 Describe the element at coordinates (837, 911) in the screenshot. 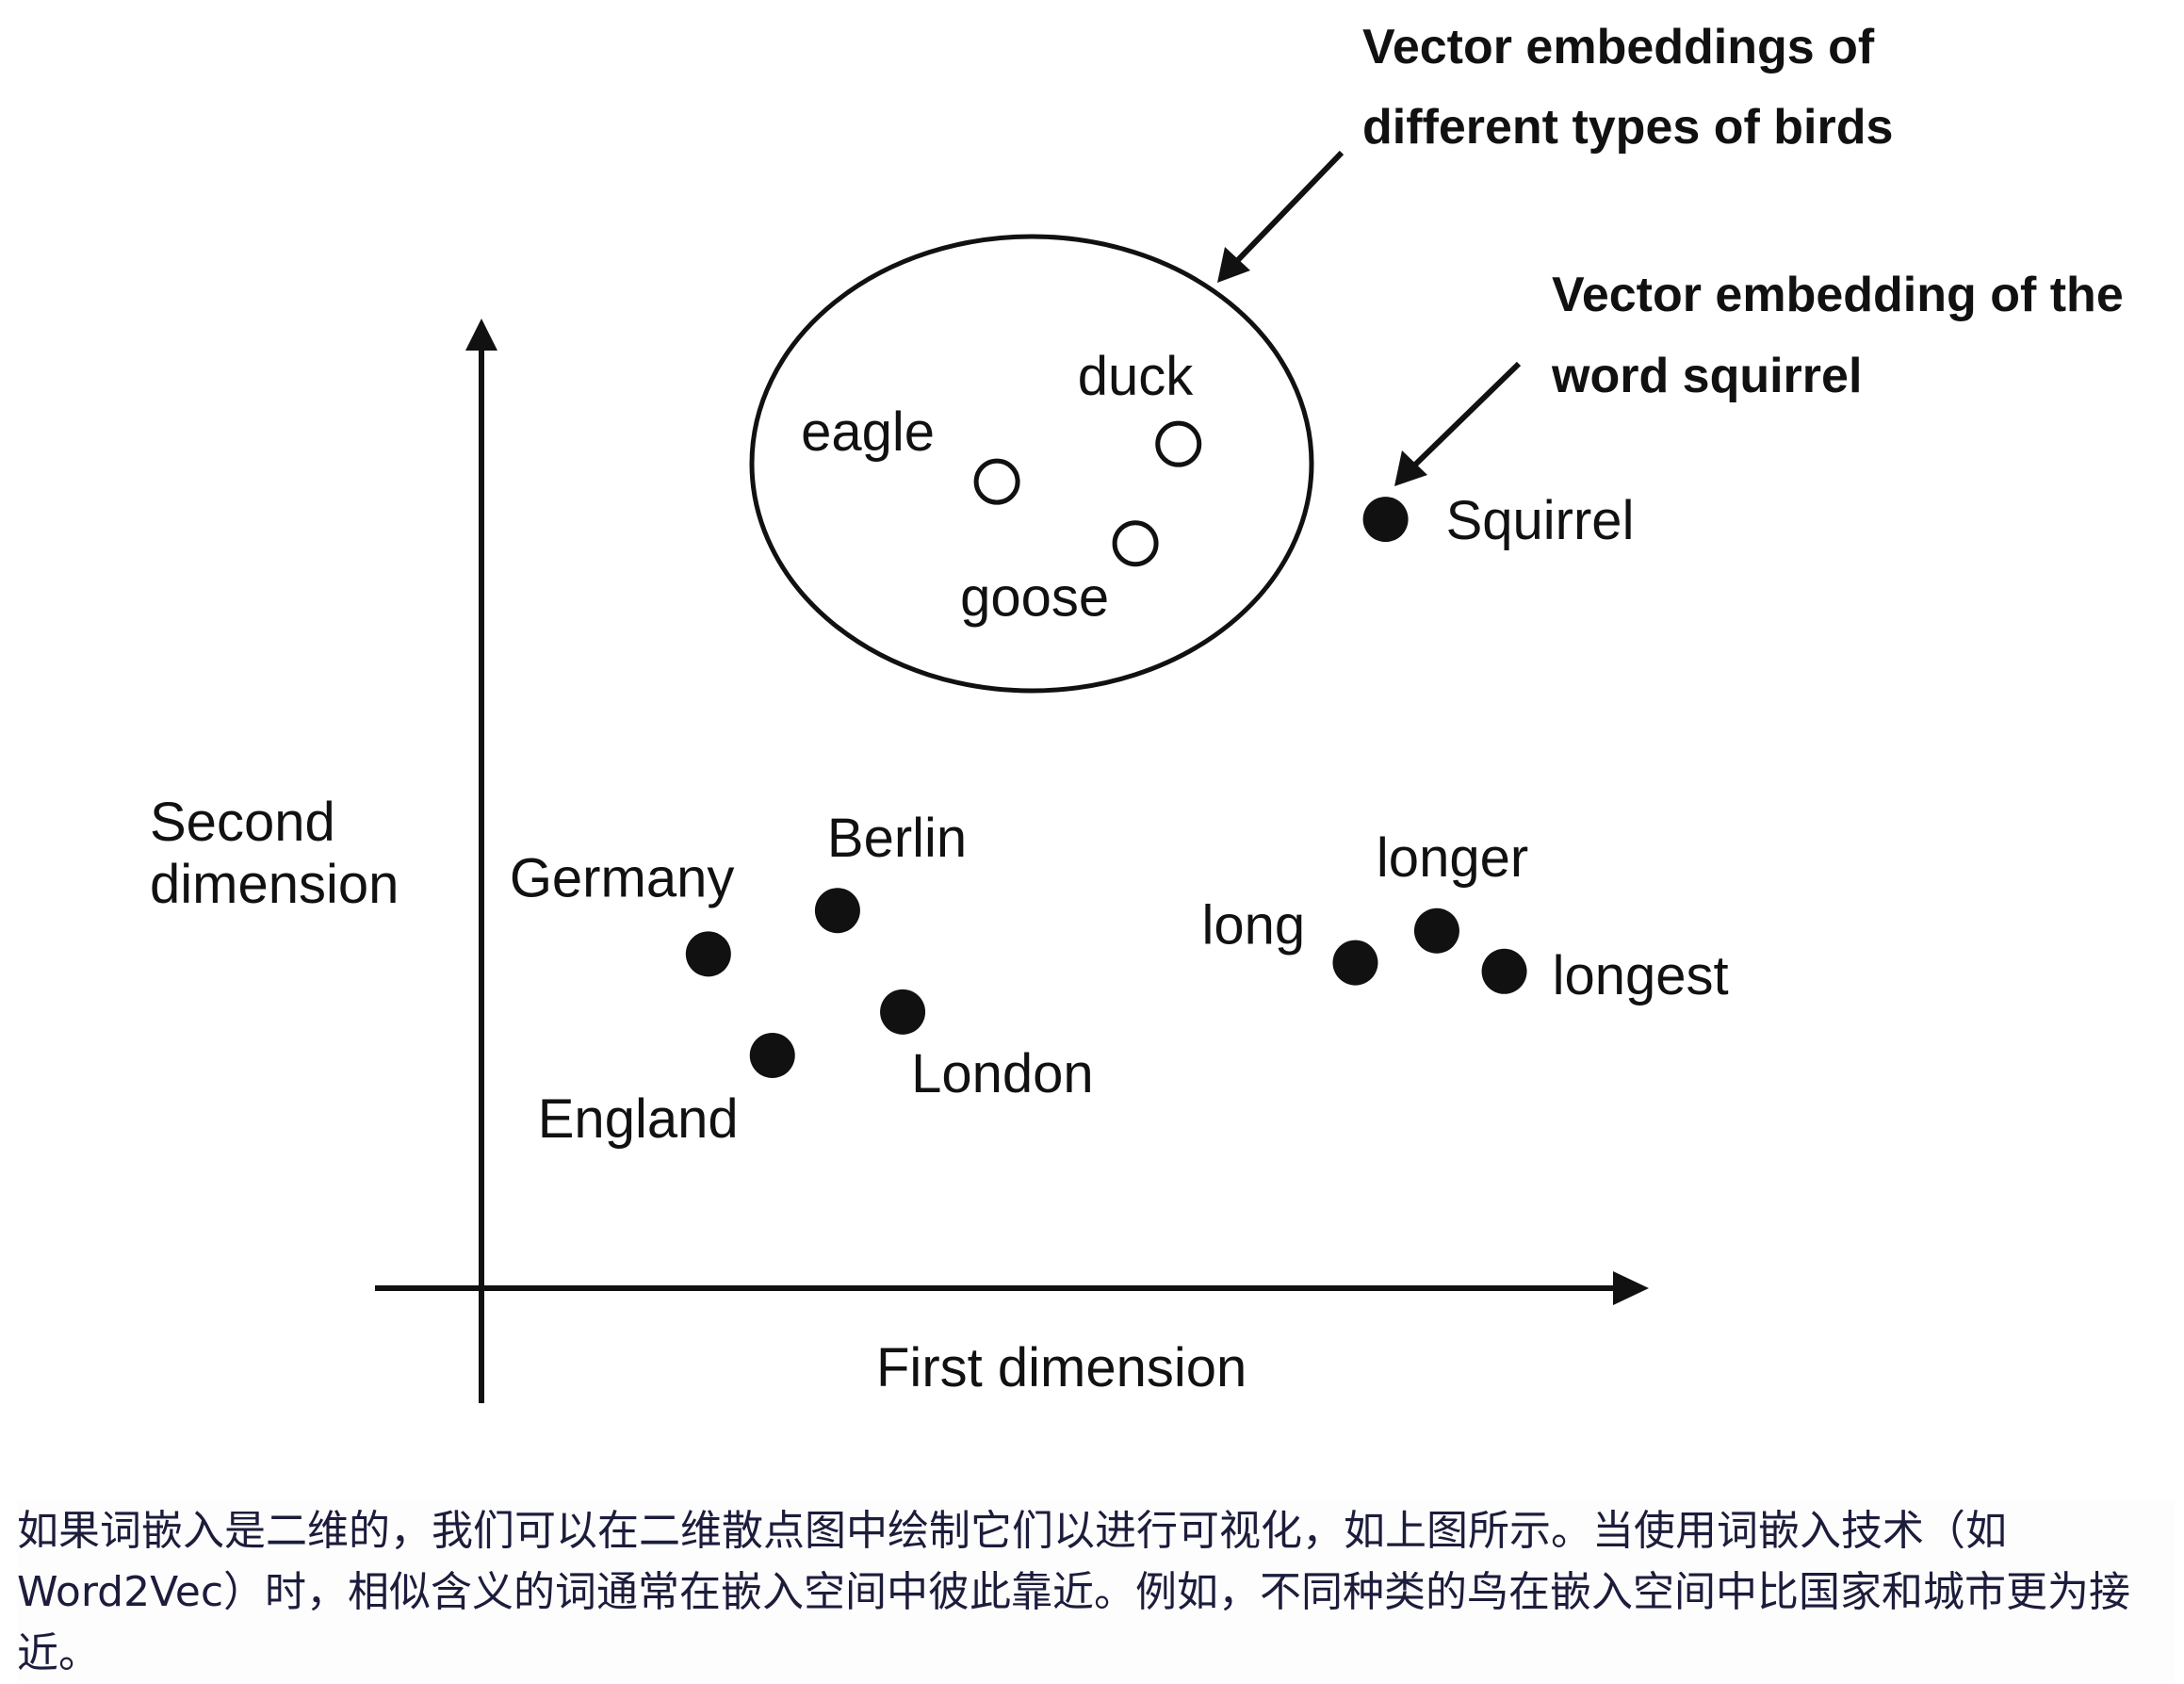

I see `point-berlin` at that location.